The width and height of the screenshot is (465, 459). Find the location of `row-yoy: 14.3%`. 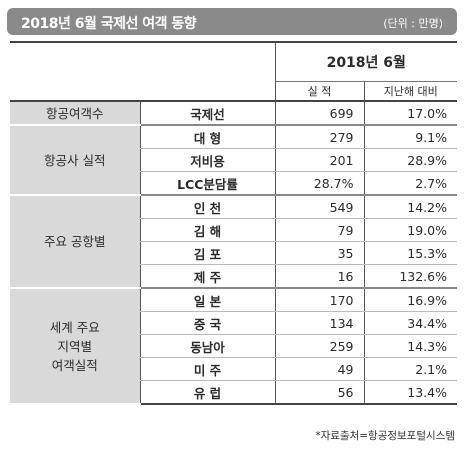

row-yoy: 14.3% is located at coordinates (410, 346).